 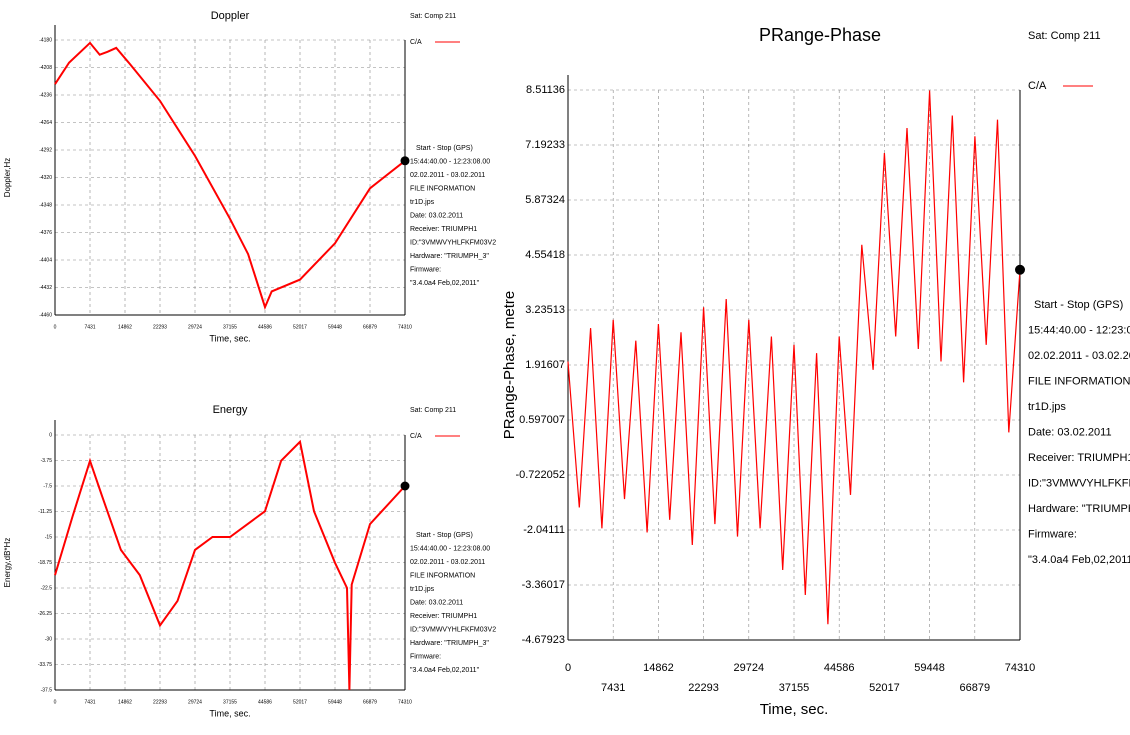 I want to click on y-tick-label: -4376, so click(x=45, y=233).